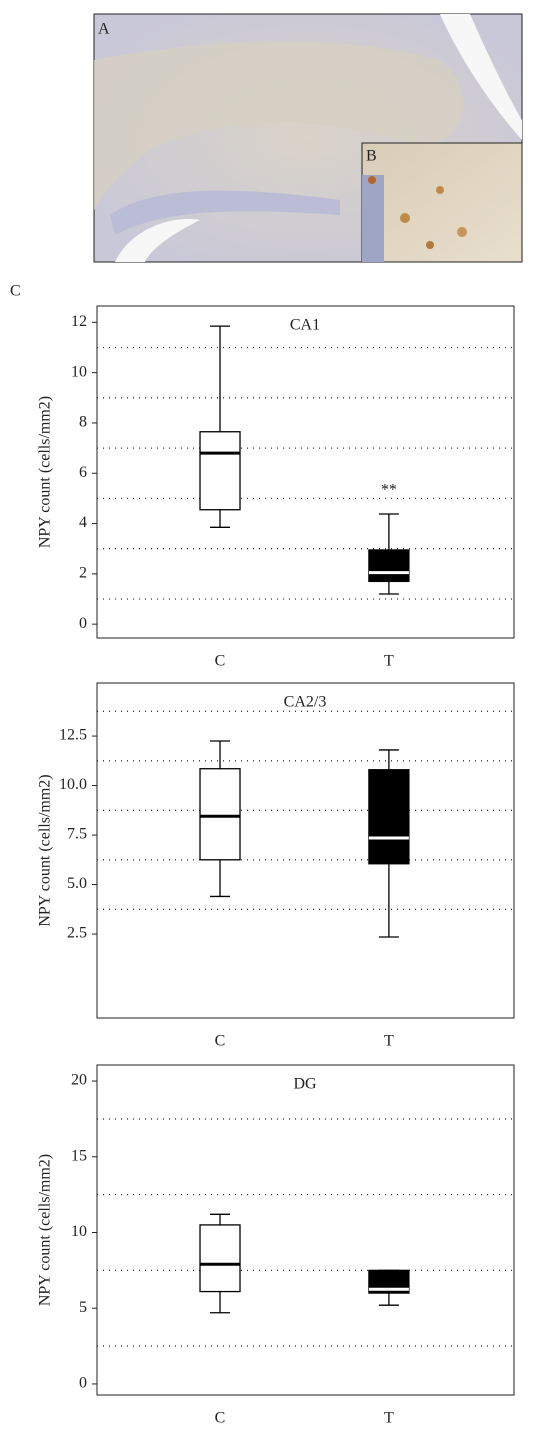 Image resolution: width=536 pixels, height=1444 pixels. Describe the element at coordinates (79, 321) in the screenshot. I see `y-tick-label: 12` at that location.